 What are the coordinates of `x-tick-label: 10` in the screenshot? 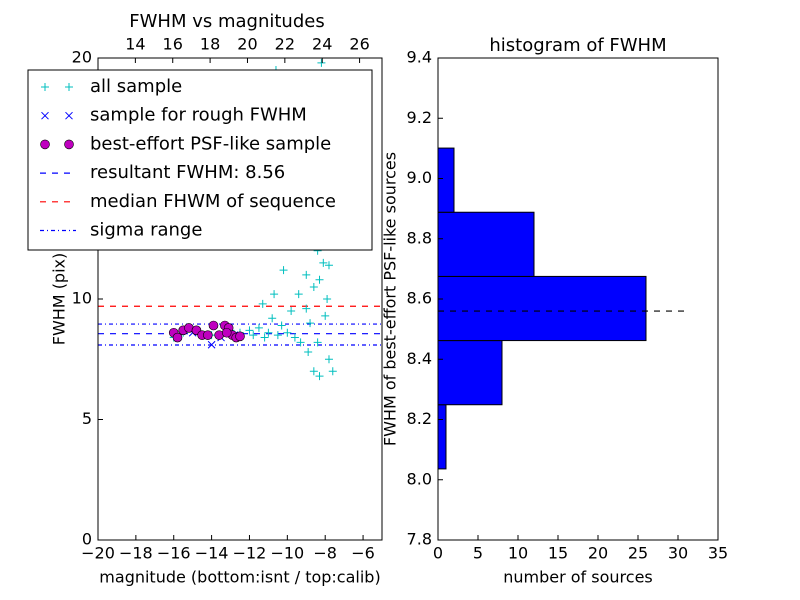 It's located at (518, 553).